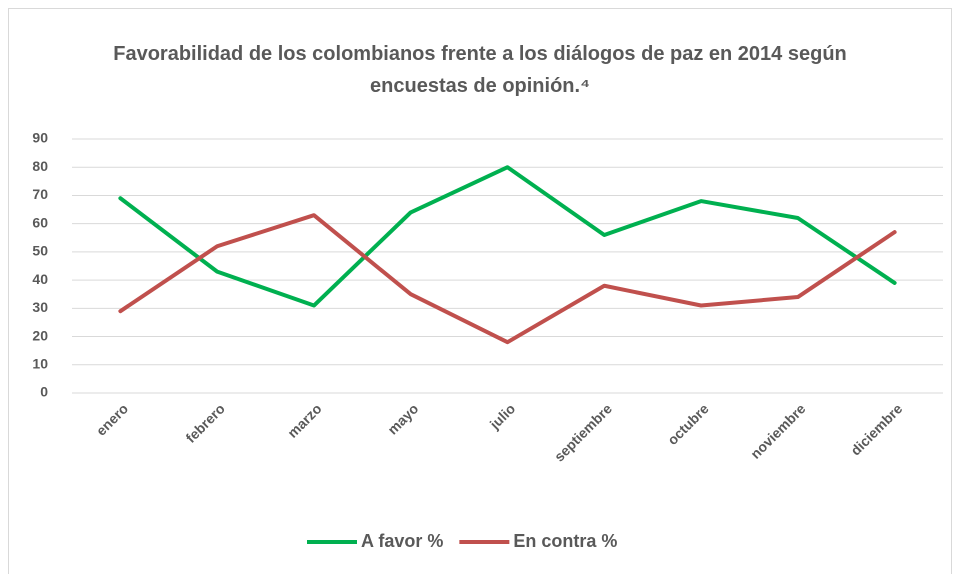  What do you see at coordinates (402, 541) in the screenshot?
I see `legend-label: A favor %` at bounding box center [402, 541].